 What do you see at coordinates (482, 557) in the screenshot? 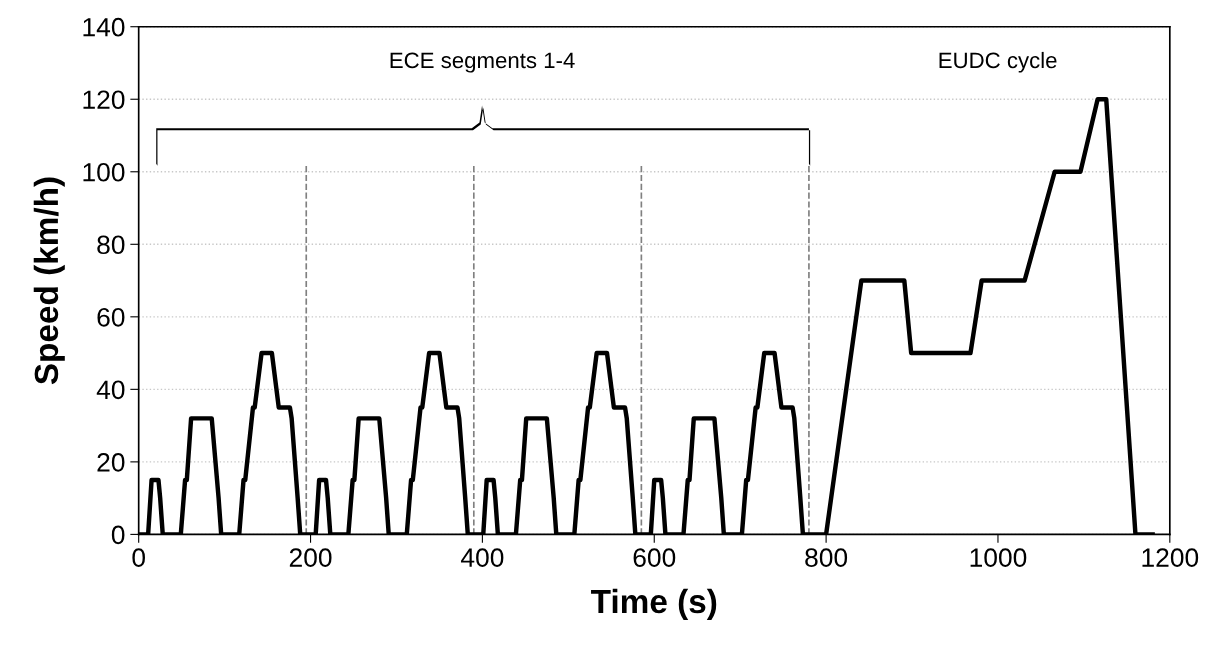
I see `x-tick-label: 400` at bounding box center [482, 557].